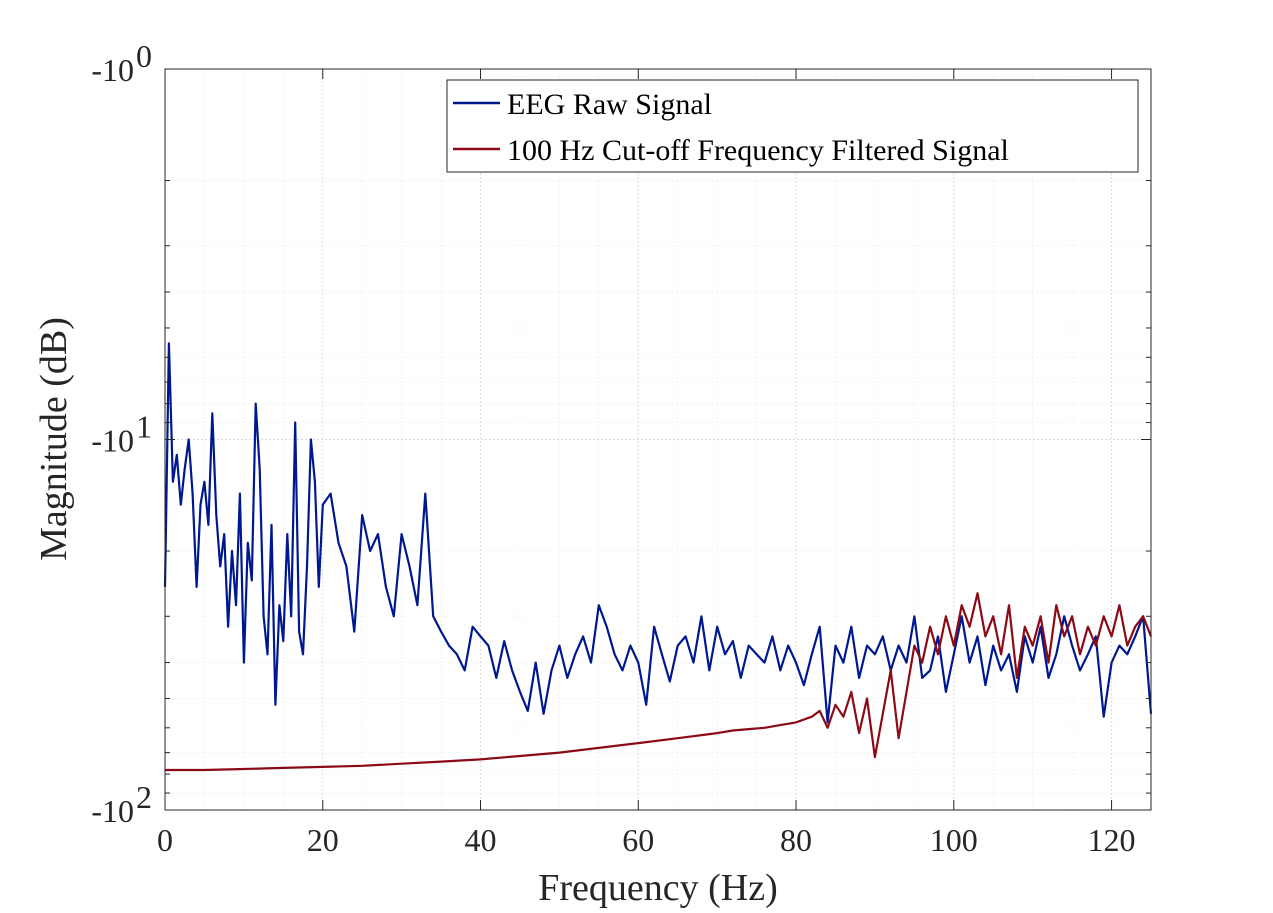  What do you see at coordinates (1112, 840) in the screenshot?
I see `x-tick-label: 120` at bounding box center [1112, 840].